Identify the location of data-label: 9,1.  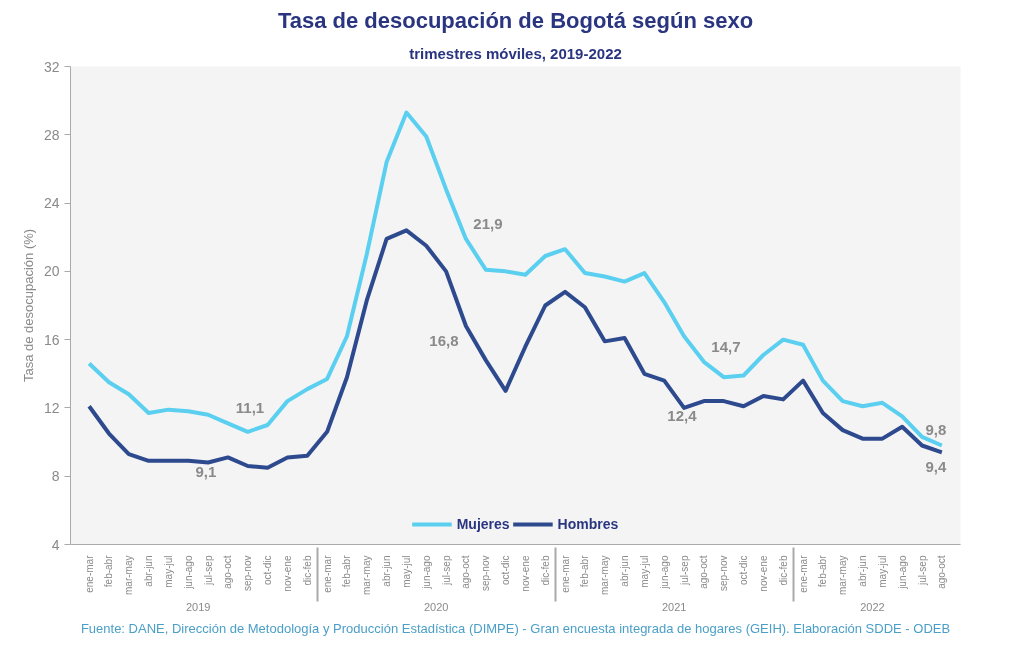
(206, 472).